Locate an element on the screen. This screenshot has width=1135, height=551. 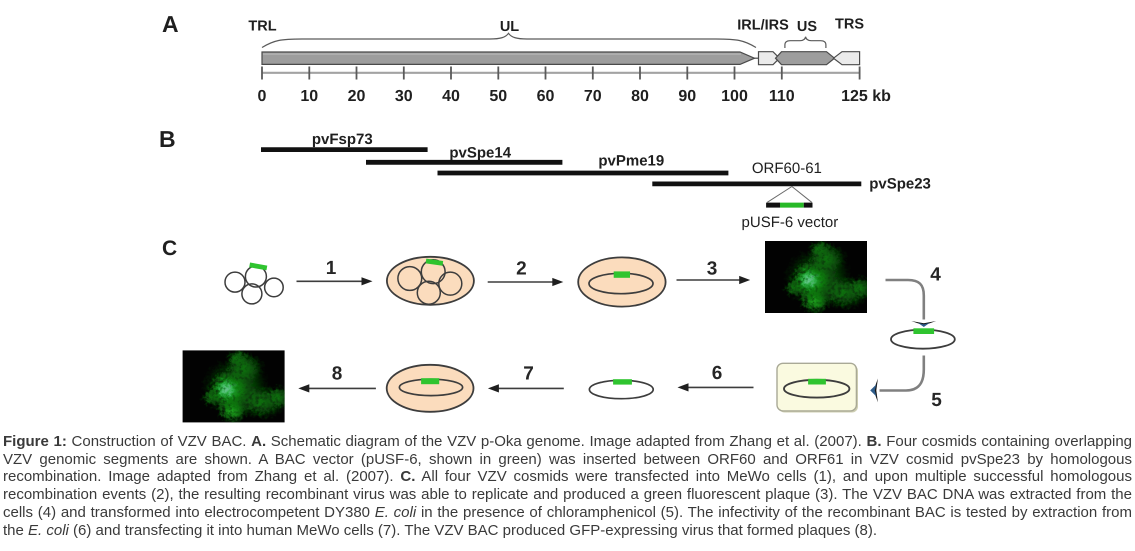
svg-text: 2 is located at coordinates (521, 268).